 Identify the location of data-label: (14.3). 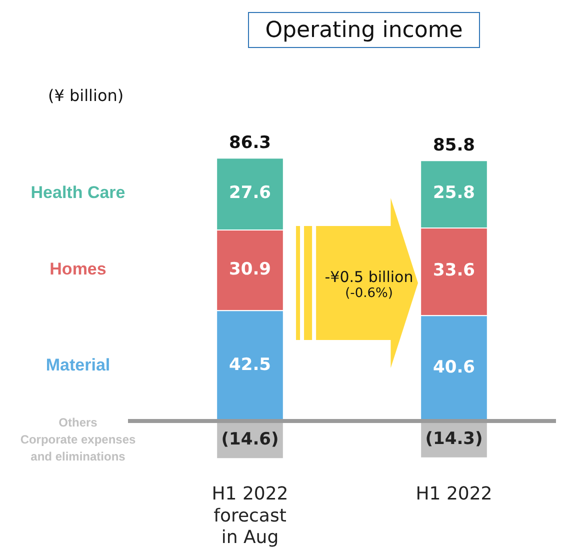
(454, 439).